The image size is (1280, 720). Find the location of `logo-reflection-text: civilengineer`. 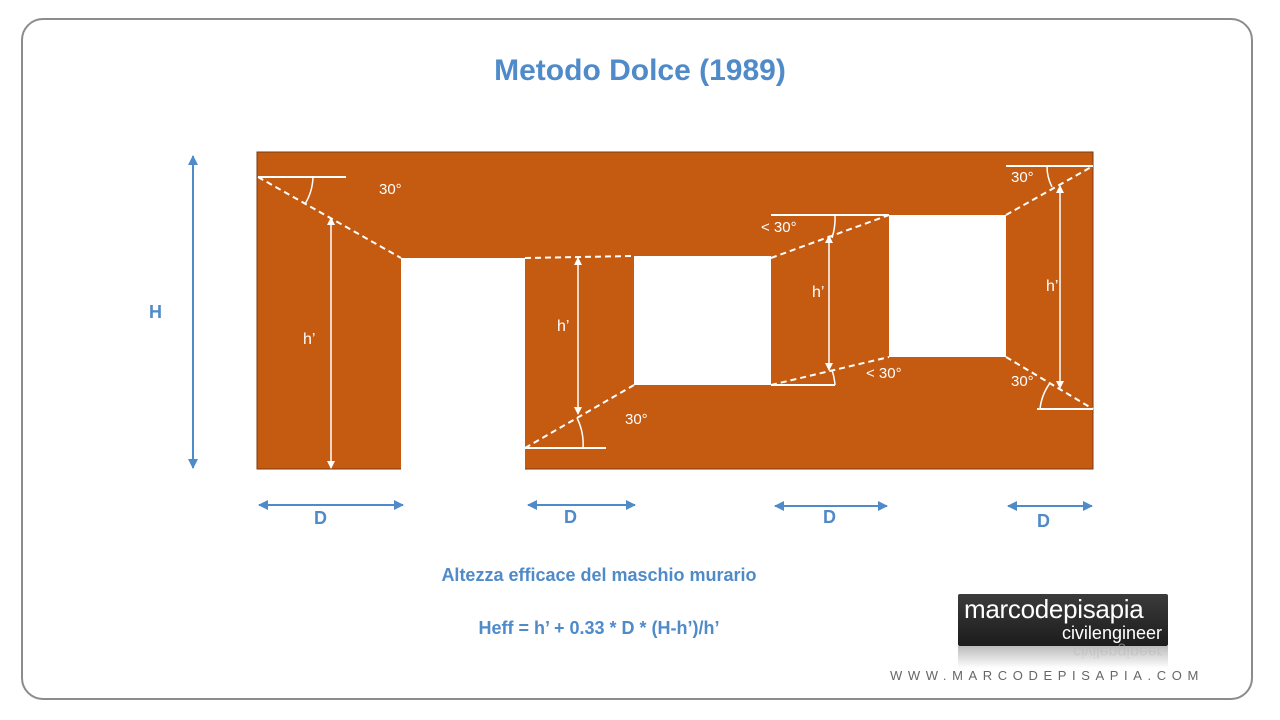

logo-reflection-text: civilengineer is located at coordinates (1117, 651).